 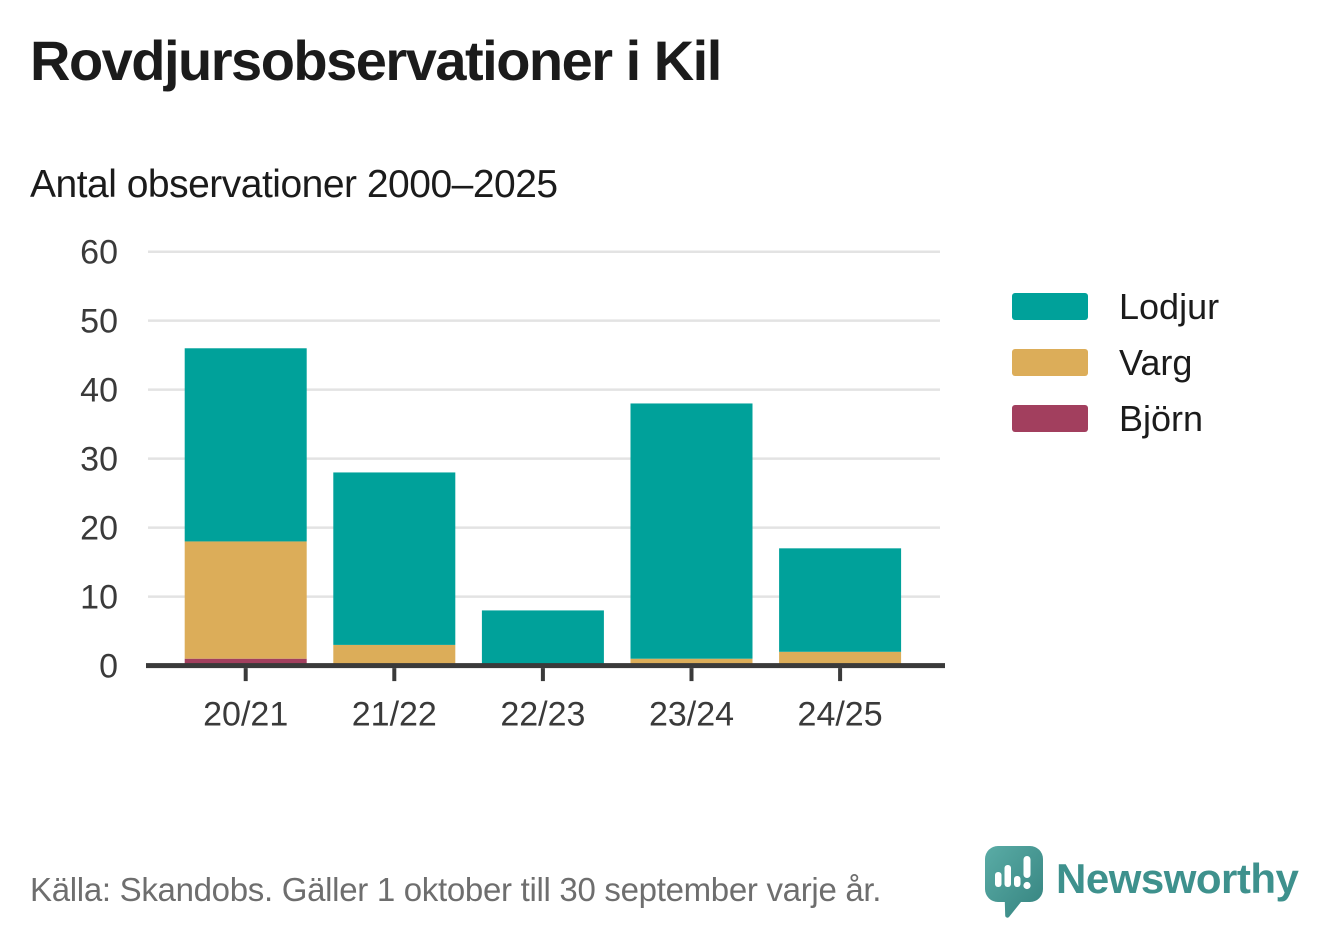 I want to click on legend-swatch-lodjur, so click(x=1050, y=306).